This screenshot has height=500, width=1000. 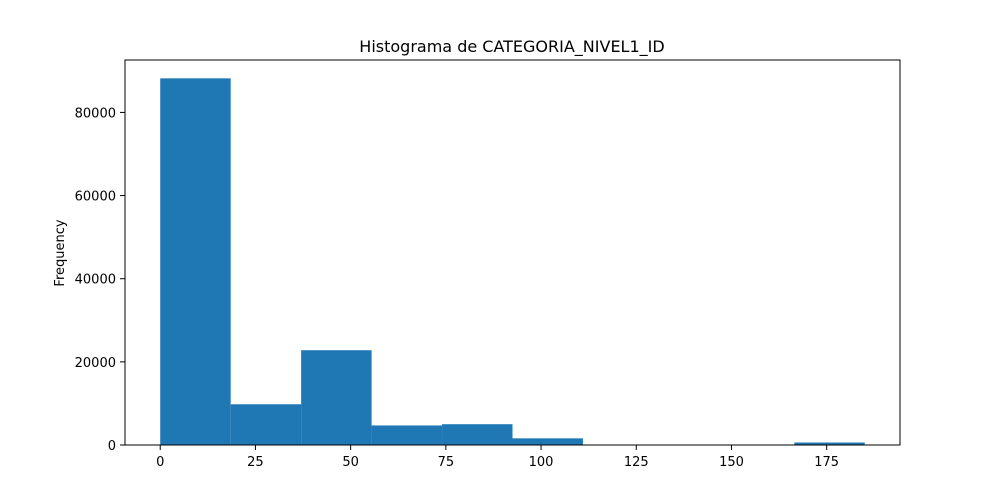 What do you see at coordinates (160, 462) in the screenshot?
I see `x-tick-label-0: 0` at bounding box center [160, 462].